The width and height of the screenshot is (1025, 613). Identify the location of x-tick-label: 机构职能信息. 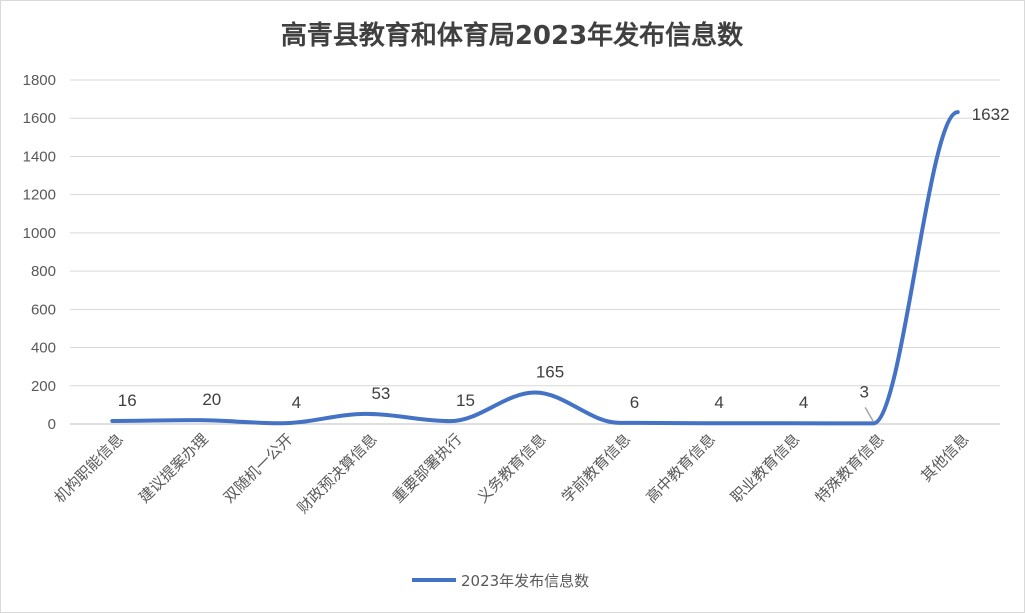
(89, 468).